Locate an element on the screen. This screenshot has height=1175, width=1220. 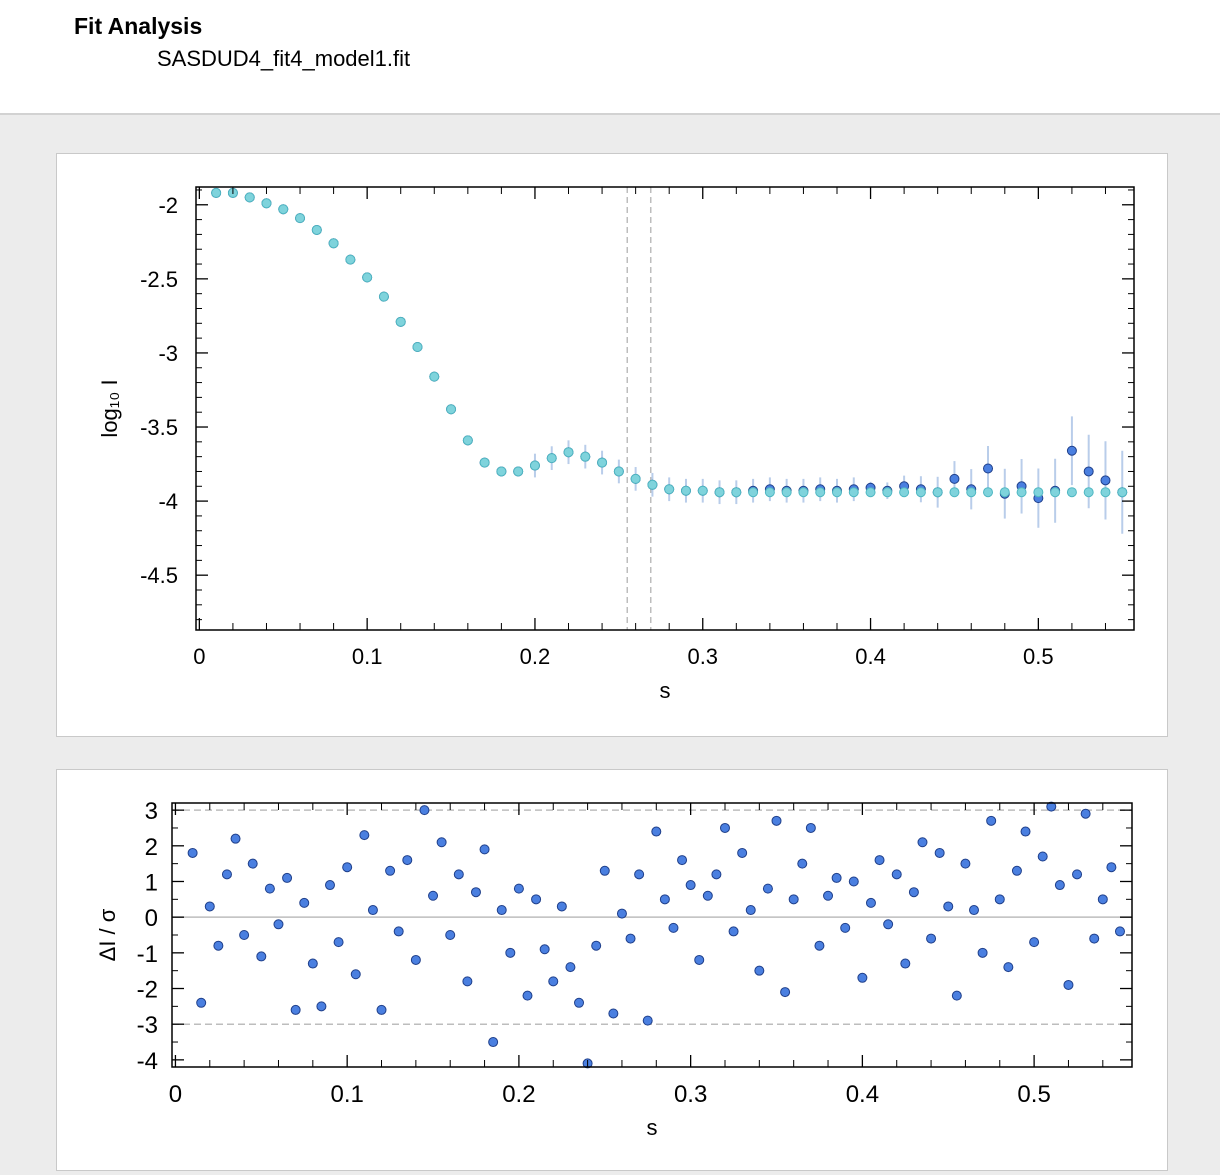
y-tick-label: 0 is located at coordinates (151, 918).